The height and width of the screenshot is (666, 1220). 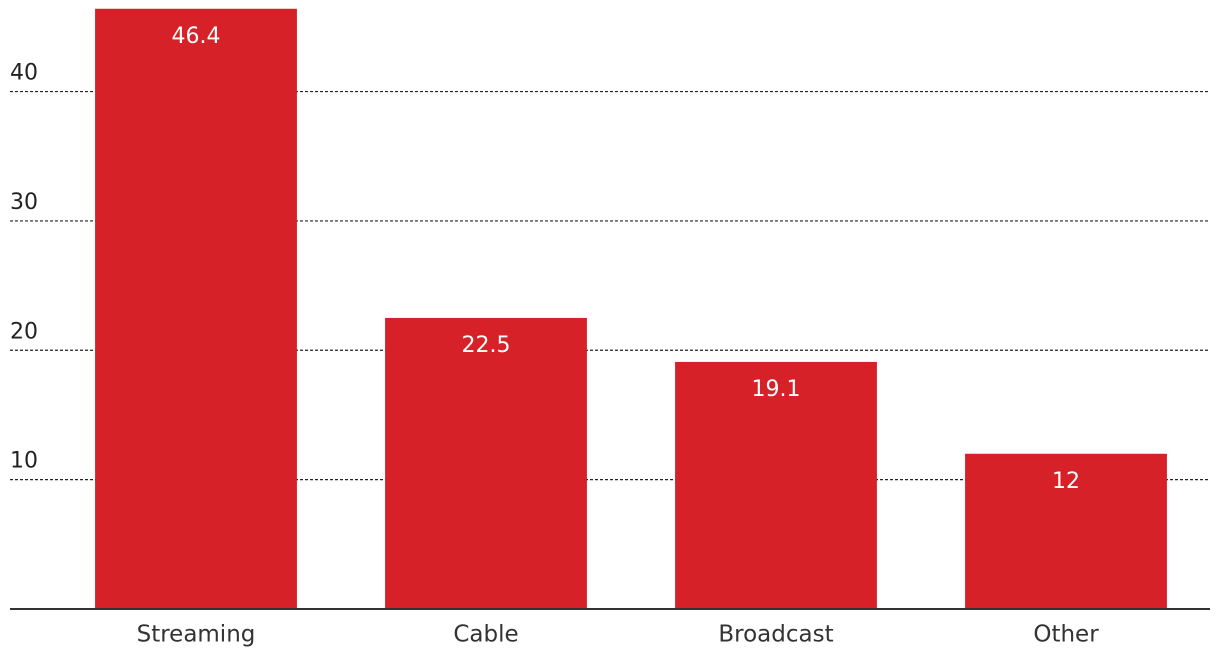 I want to click on y-tick-label: 20, so click(x=24, y=331).